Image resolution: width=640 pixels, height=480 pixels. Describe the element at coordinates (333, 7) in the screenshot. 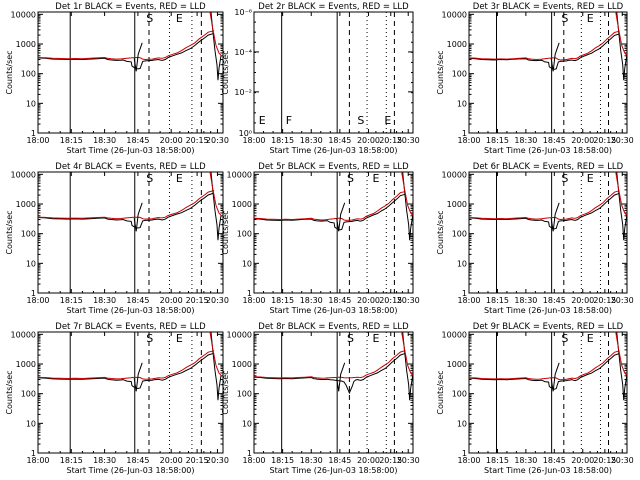

I see `panel-title: Det 2r BLACK = Events, RED = LLD` at that location.